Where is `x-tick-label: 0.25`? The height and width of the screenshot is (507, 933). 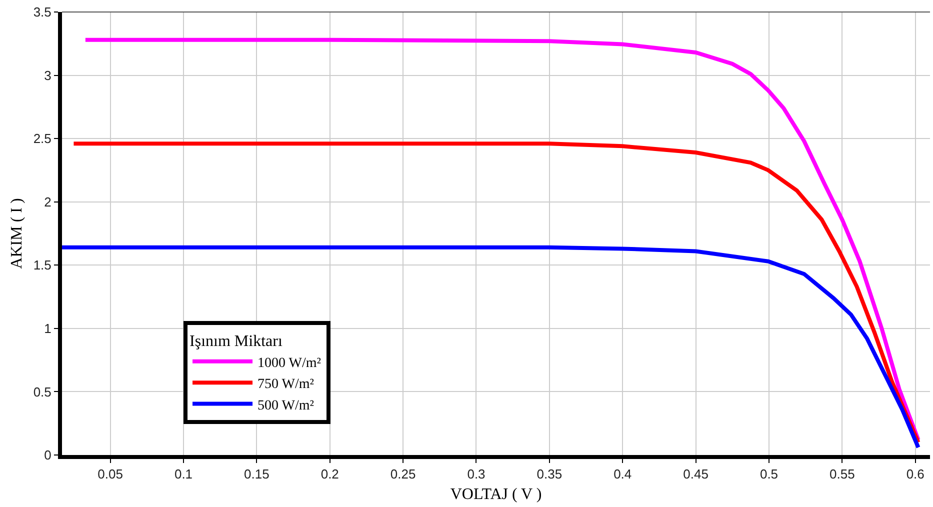
x-tick-label: 0.25 is located at coordinates (403, 474).